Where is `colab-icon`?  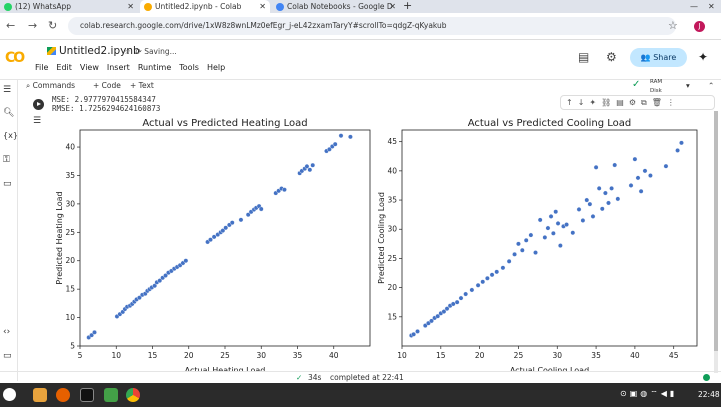
colab-icon is located at coordinates (148, 7).